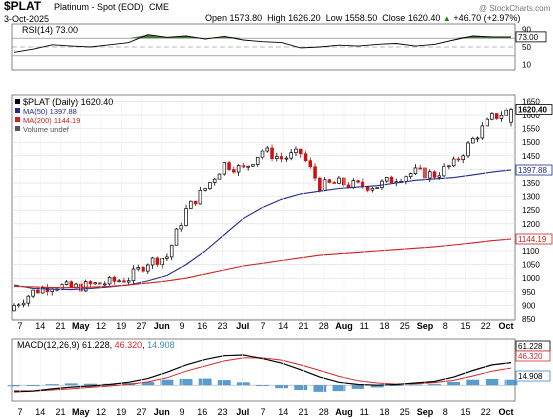 Image resolution: width=553 pixels, height=419 pixels. What do you see at coordinates (531, 101) in the screenshot?
I see `price-tick-label: 1650` at bounding box center [531, 101].